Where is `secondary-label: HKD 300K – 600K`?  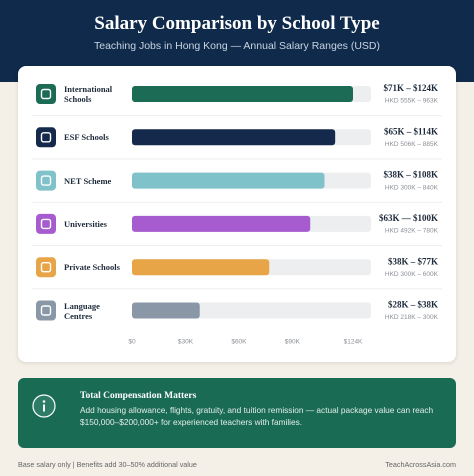
secondary-label: HKD 300K – 600K is located at coordinates (412, 274).